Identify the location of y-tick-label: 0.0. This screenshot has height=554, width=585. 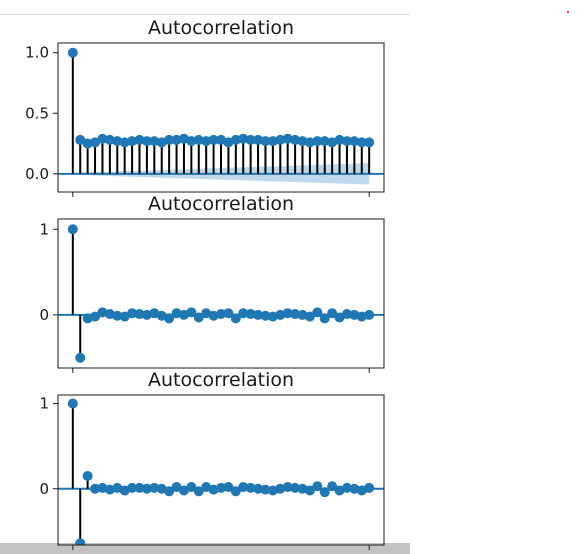
(37, 174).